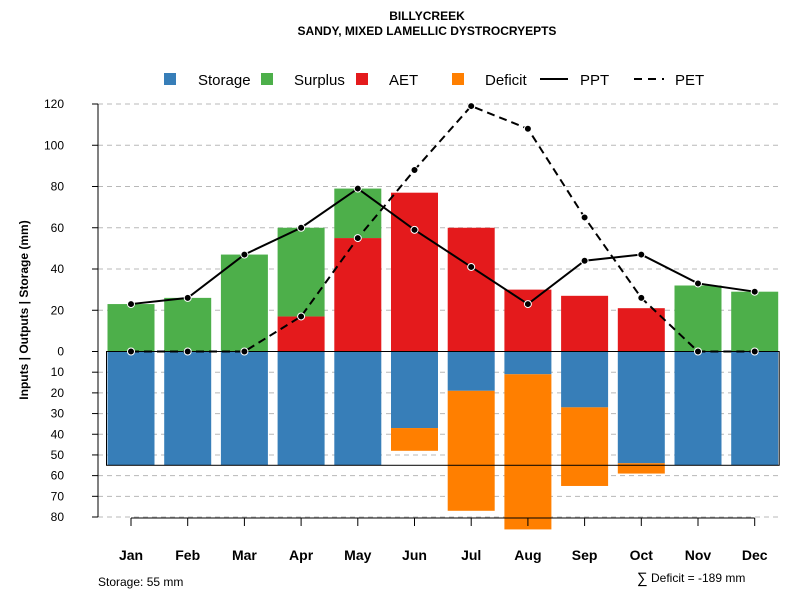  I want to click on sum-symbol: ∑, so click(642, 578).